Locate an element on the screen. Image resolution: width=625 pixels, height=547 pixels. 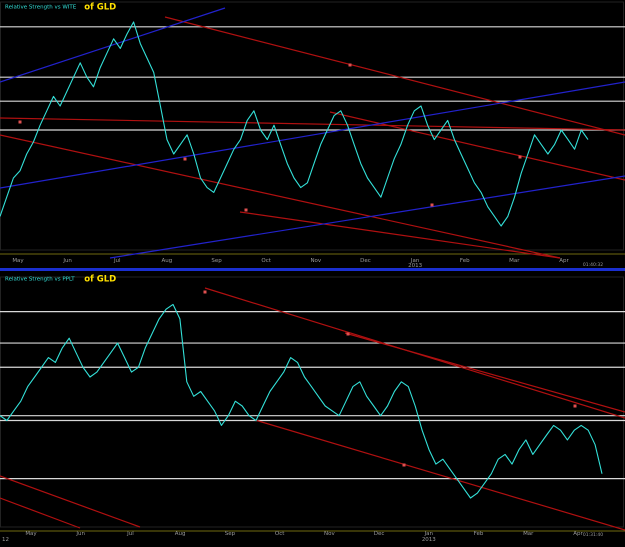
time-label: 01:40:32 is located at coordinates (593, 265).